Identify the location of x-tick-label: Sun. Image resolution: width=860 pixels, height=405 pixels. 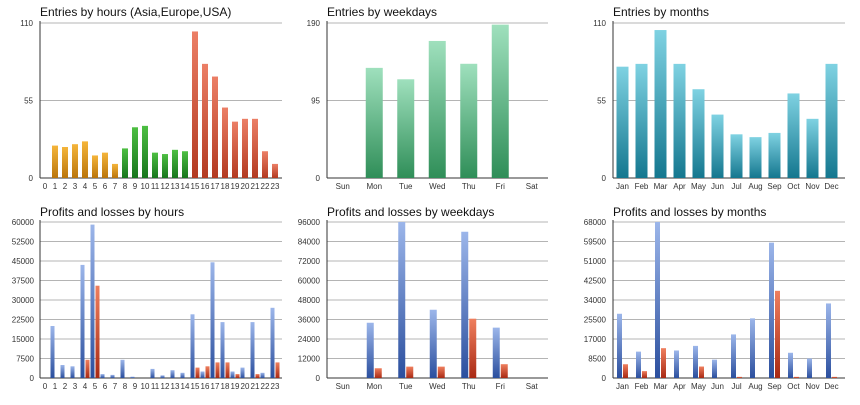
(343, 386).